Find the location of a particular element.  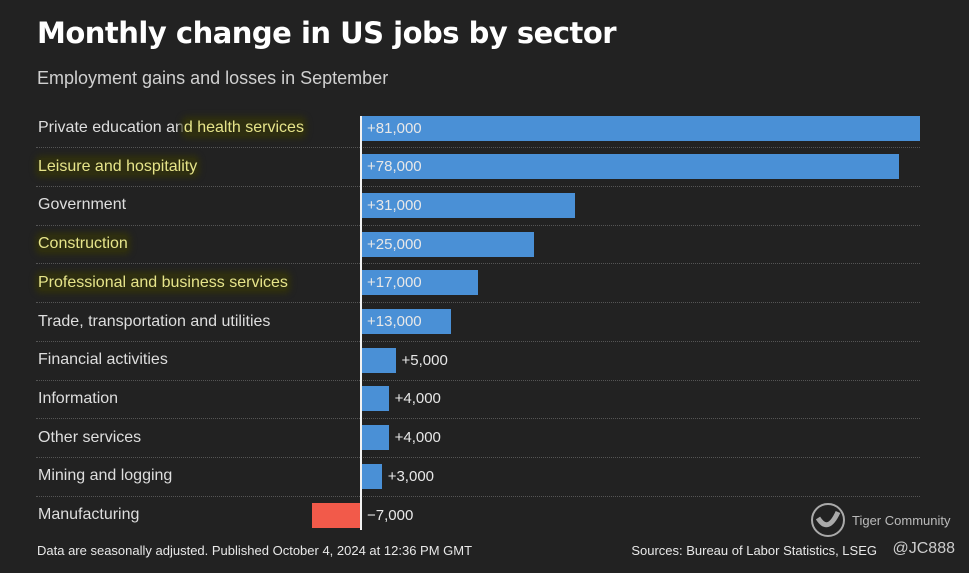

category-label-text: Private education an is located at coordinates (111, 127).